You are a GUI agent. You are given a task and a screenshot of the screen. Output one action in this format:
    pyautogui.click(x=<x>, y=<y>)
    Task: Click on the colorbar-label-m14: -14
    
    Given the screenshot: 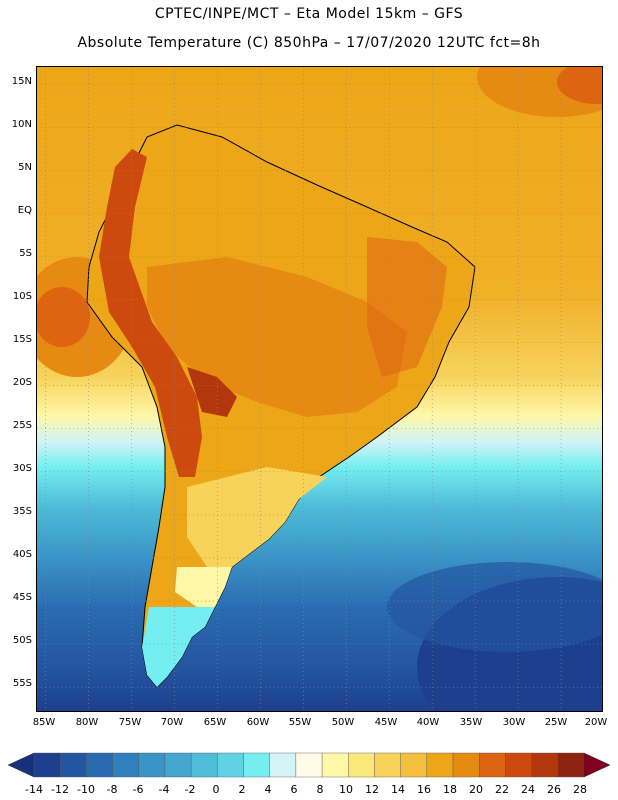 What is the action you would take?
    pyautogui.click(x=34, y=789)
    